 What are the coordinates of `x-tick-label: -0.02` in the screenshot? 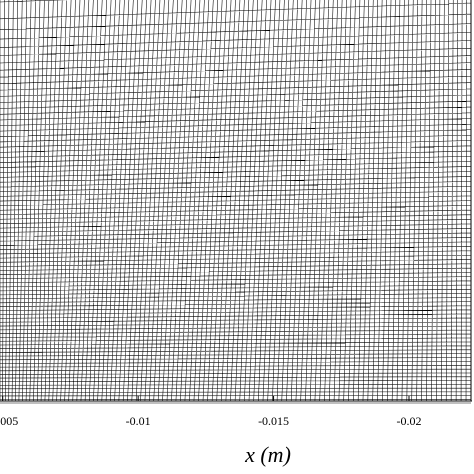 It's located at (408, 421).